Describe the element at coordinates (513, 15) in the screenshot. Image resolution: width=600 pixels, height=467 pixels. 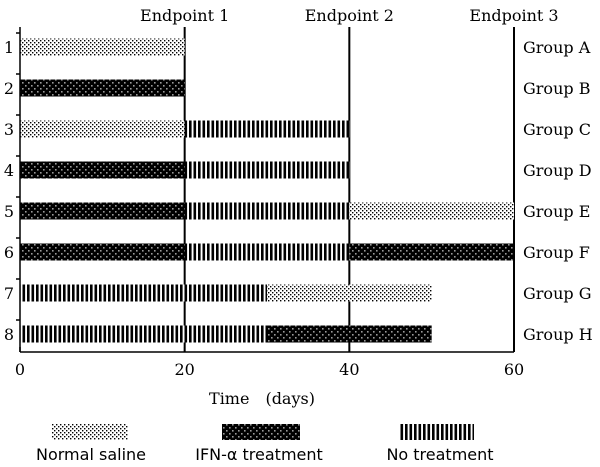
I see `endpoint-label: Endpoint 3` at that location.